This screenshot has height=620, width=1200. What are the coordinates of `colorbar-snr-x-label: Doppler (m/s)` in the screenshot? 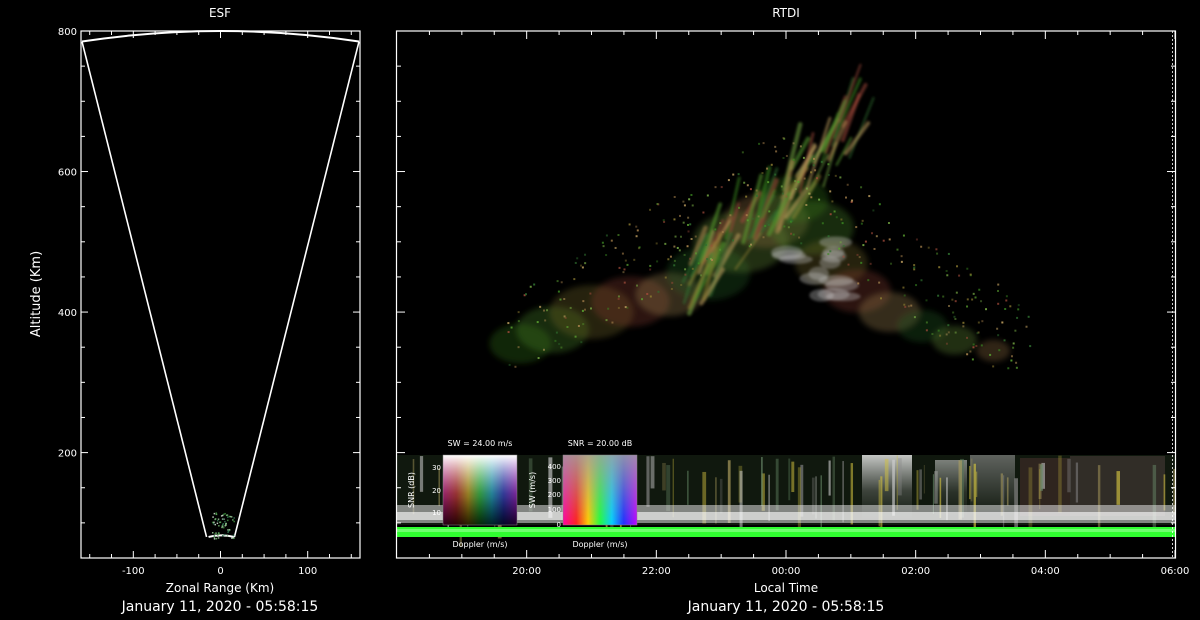 It's located at (599, 544).